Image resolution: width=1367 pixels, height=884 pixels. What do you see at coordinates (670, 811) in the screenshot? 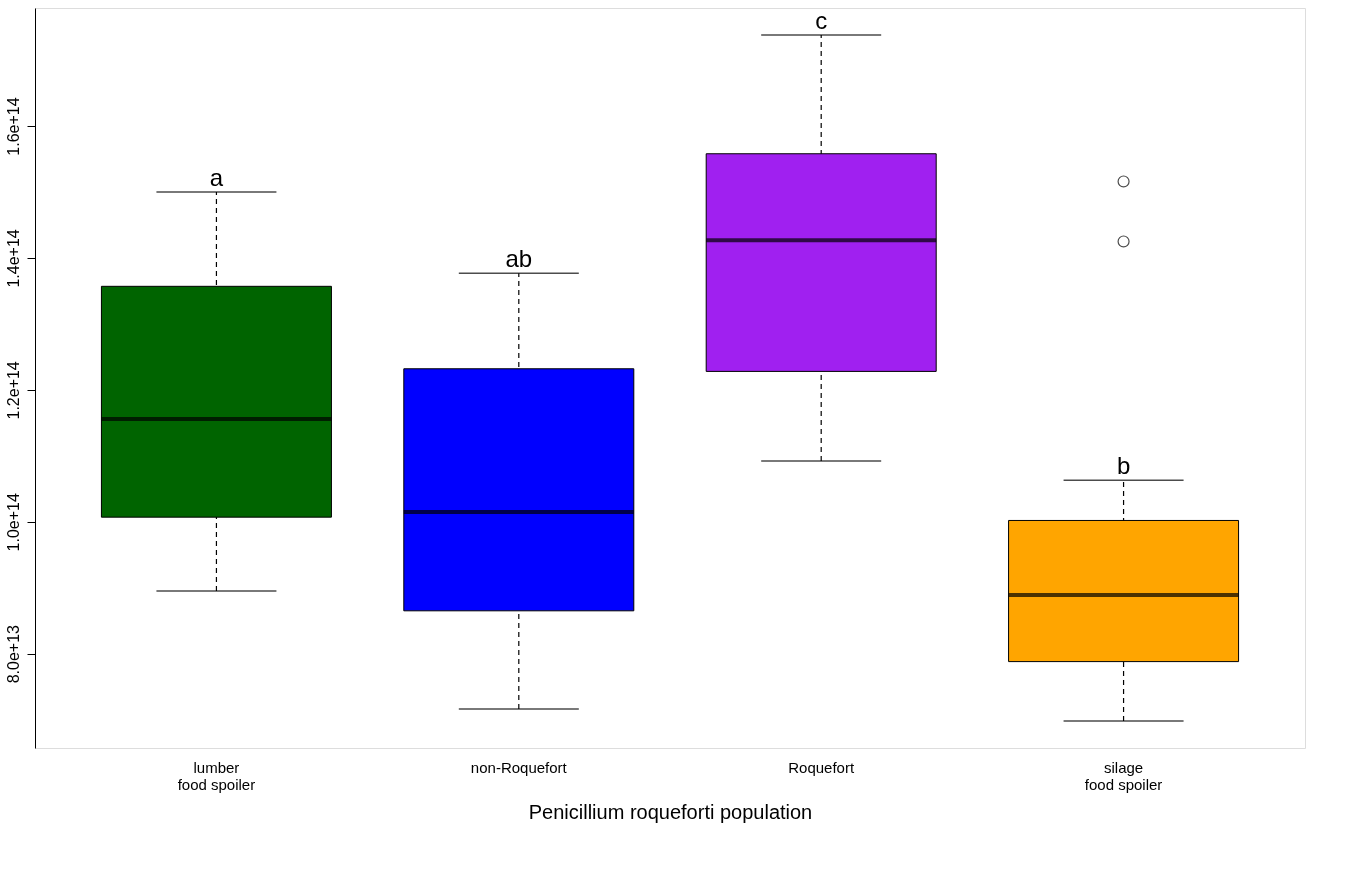
I see `x-axis-title: Penicillium roqueforti population` at bounding box center [670, 811].